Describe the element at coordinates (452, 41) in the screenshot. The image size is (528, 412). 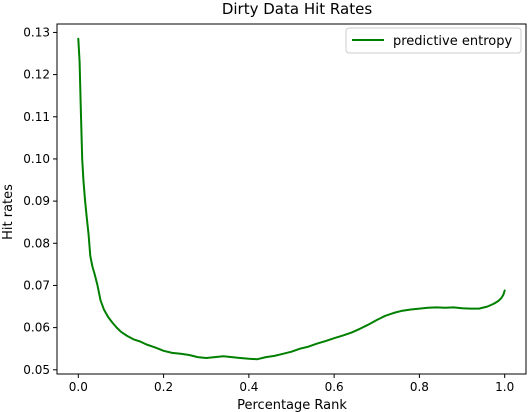
I see `legend-label: predictive entropy` at that location.